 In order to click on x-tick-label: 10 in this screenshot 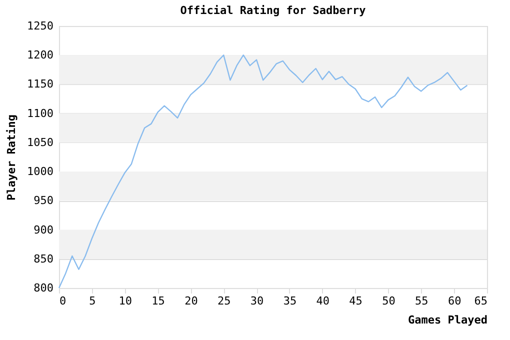, I will do `click(125, 301)`.